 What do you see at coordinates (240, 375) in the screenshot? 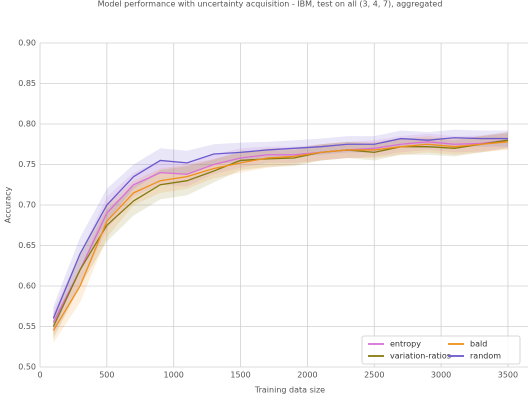
I see `x-tick-label: 1500` at bounding box center [240, 375].